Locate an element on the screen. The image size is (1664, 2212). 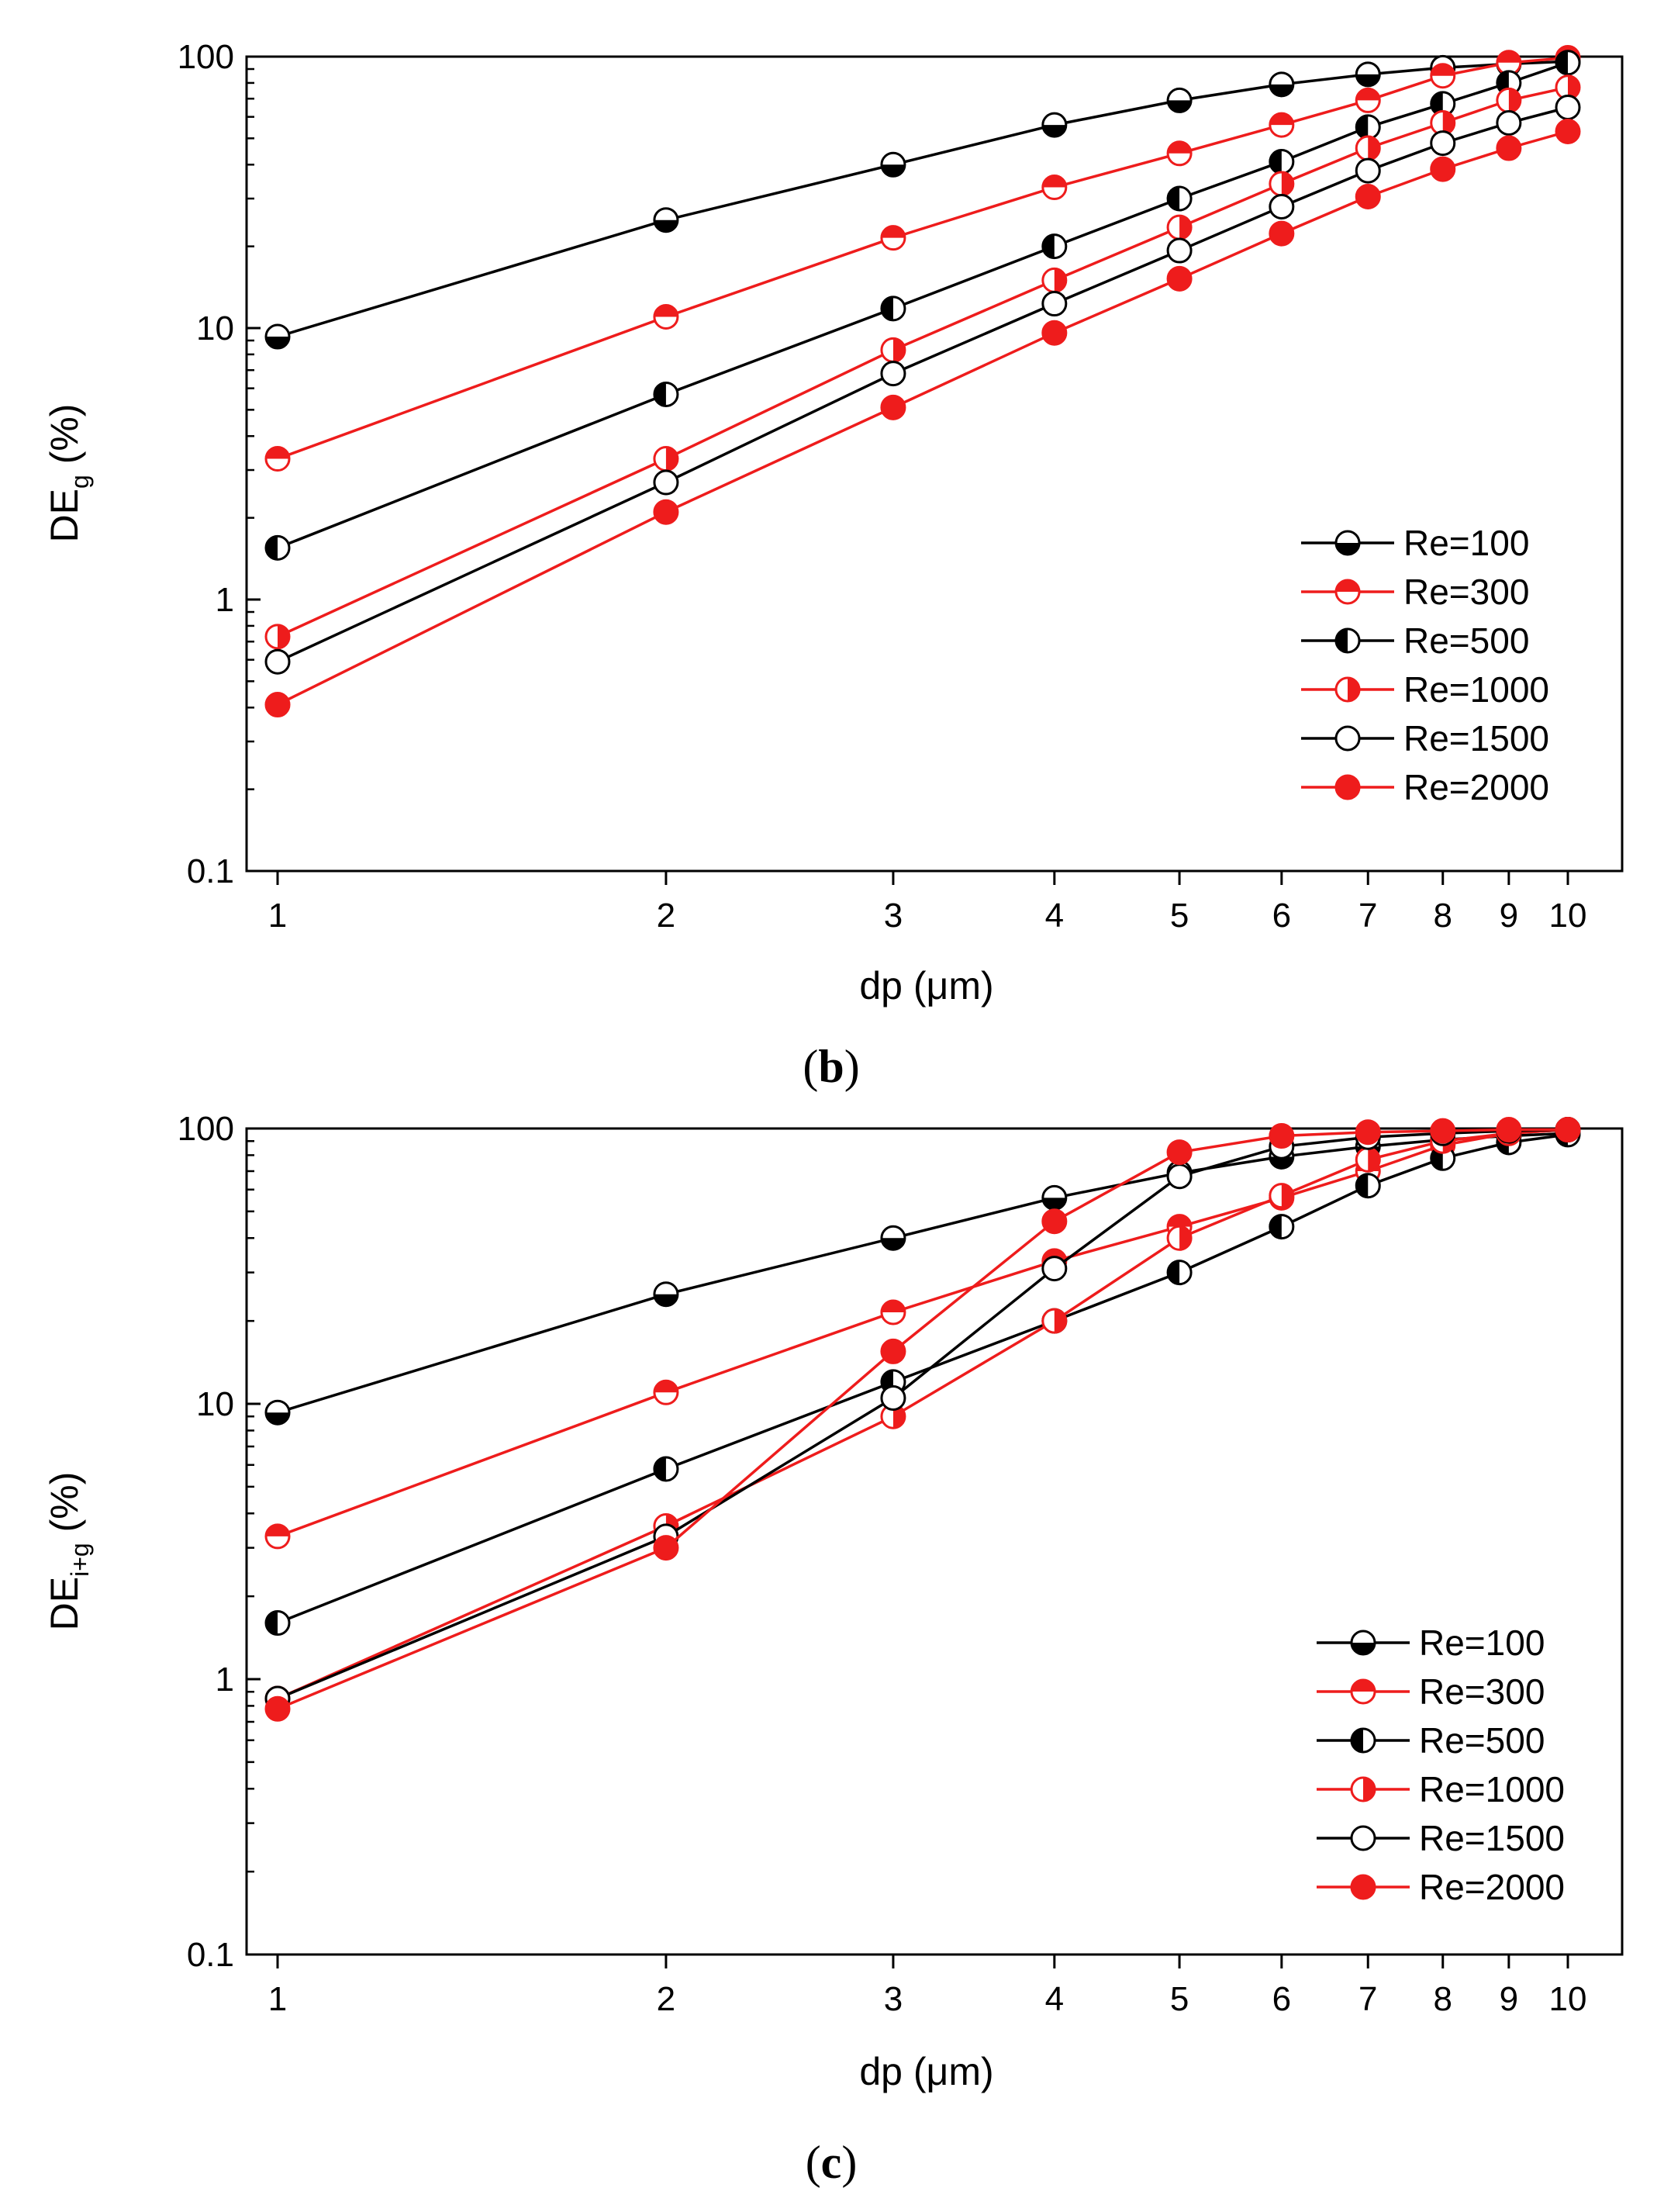
x-tick-label: 10 is located at coordinates (1568, 916).